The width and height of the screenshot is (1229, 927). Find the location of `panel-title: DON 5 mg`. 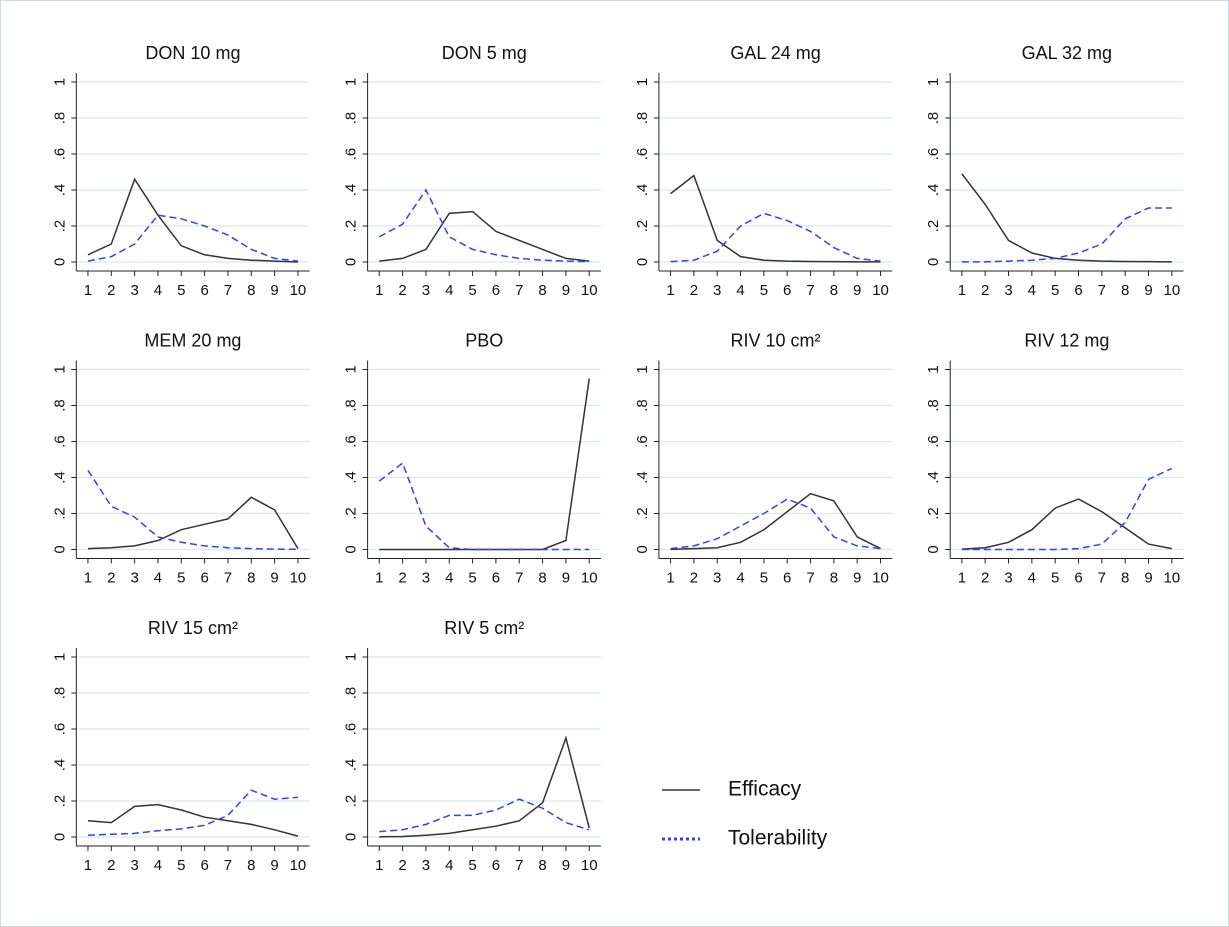

panel-title: DON 5 mg is located at coordinates (484, 53).